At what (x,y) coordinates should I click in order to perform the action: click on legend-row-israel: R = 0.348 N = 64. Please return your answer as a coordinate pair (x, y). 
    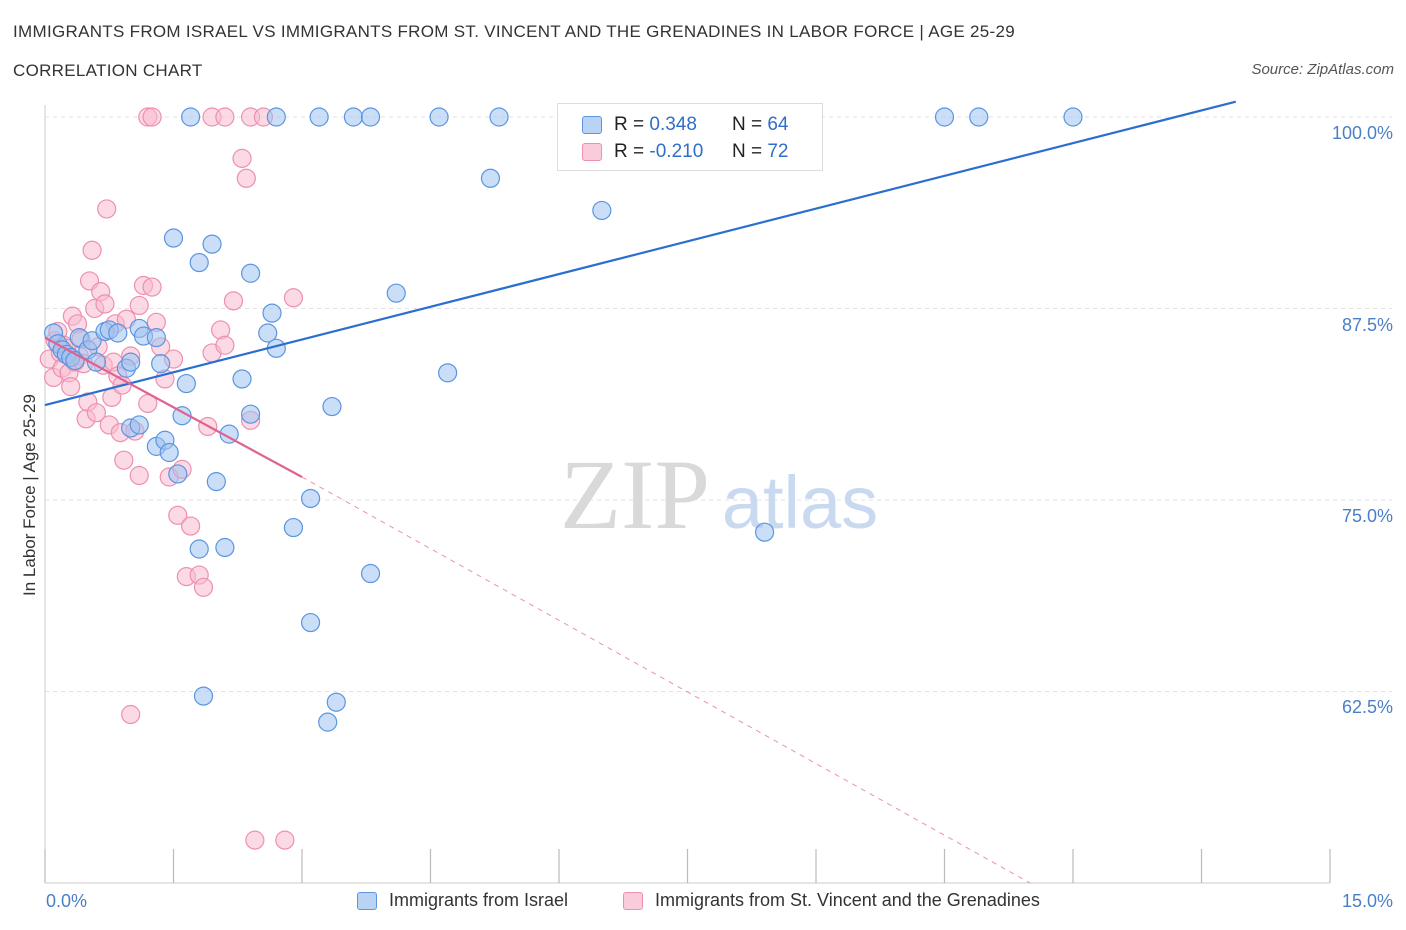
    Looking at the image, I should click on (685, 125).